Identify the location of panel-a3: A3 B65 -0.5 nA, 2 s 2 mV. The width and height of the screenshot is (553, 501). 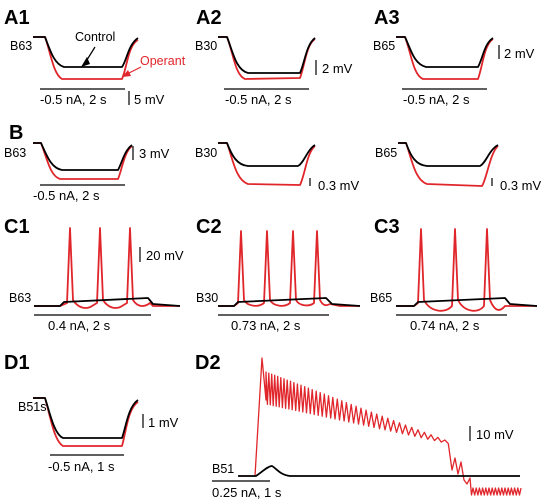
(454, 57).